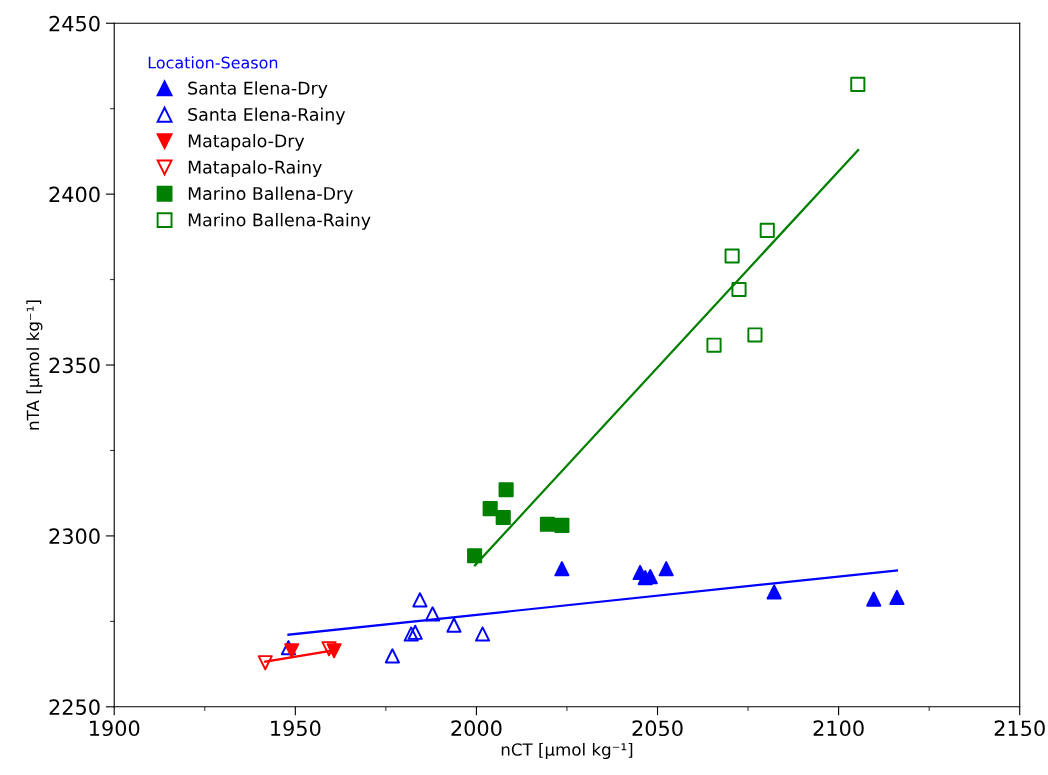 The width and height of the screenshot is (1048, 775). I want to click on legend-title: Location-Season, so click(213, 62).